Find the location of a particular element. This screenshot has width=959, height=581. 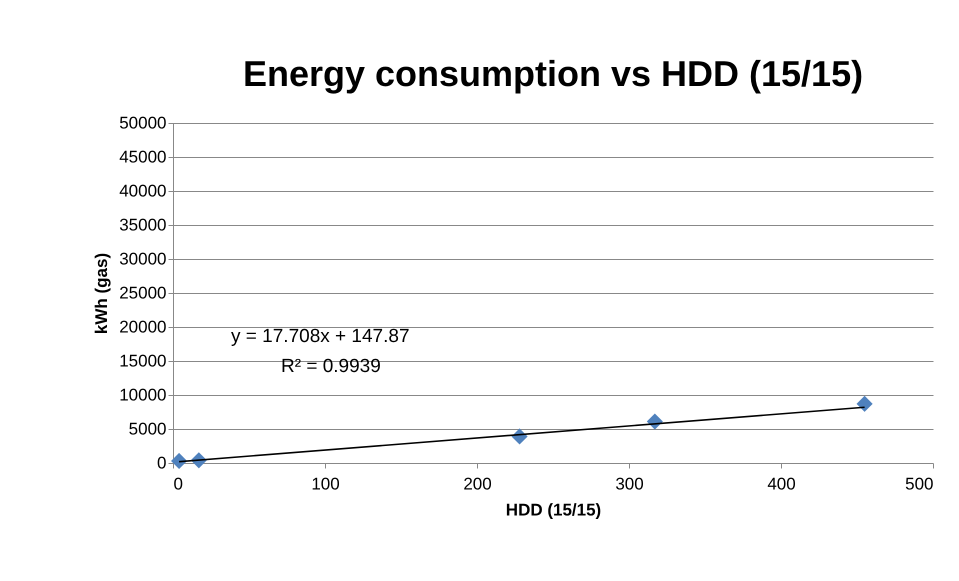

y-tick-label: 40000 is located at coordinates (142, 191).